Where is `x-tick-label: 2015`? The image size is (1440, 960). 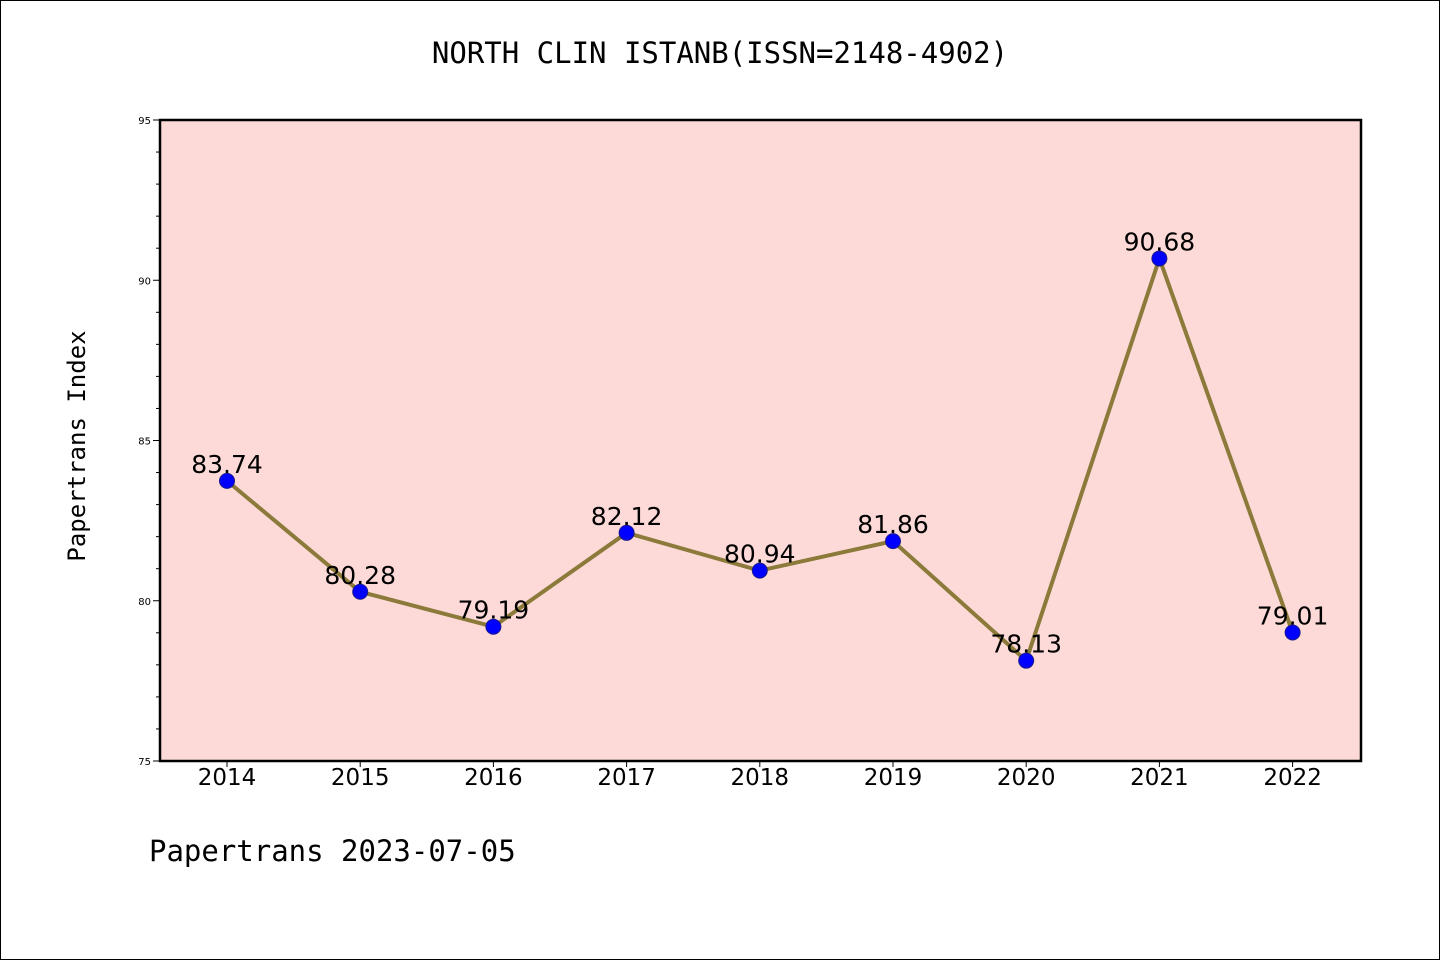 x-tick-label: 2015 is located at coordinates (360, 778).